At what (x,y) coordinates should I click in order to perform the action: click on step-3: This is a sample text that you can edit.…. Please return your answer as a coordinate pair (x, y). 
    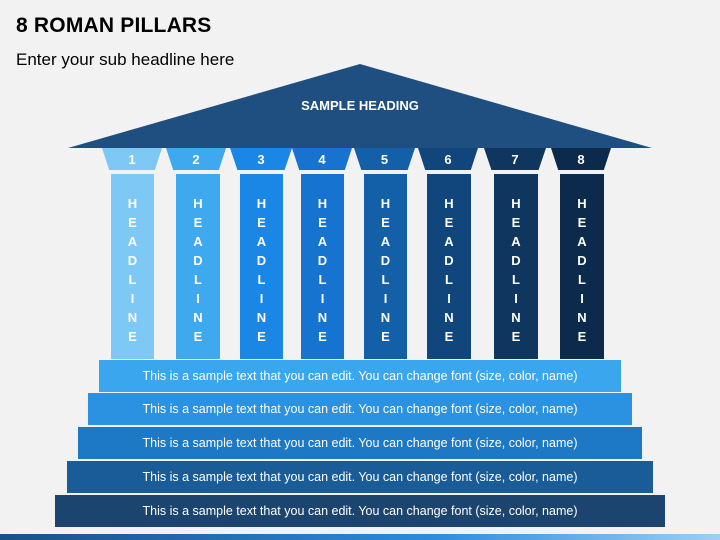
    Looking at the image, I should click on (360, 443).